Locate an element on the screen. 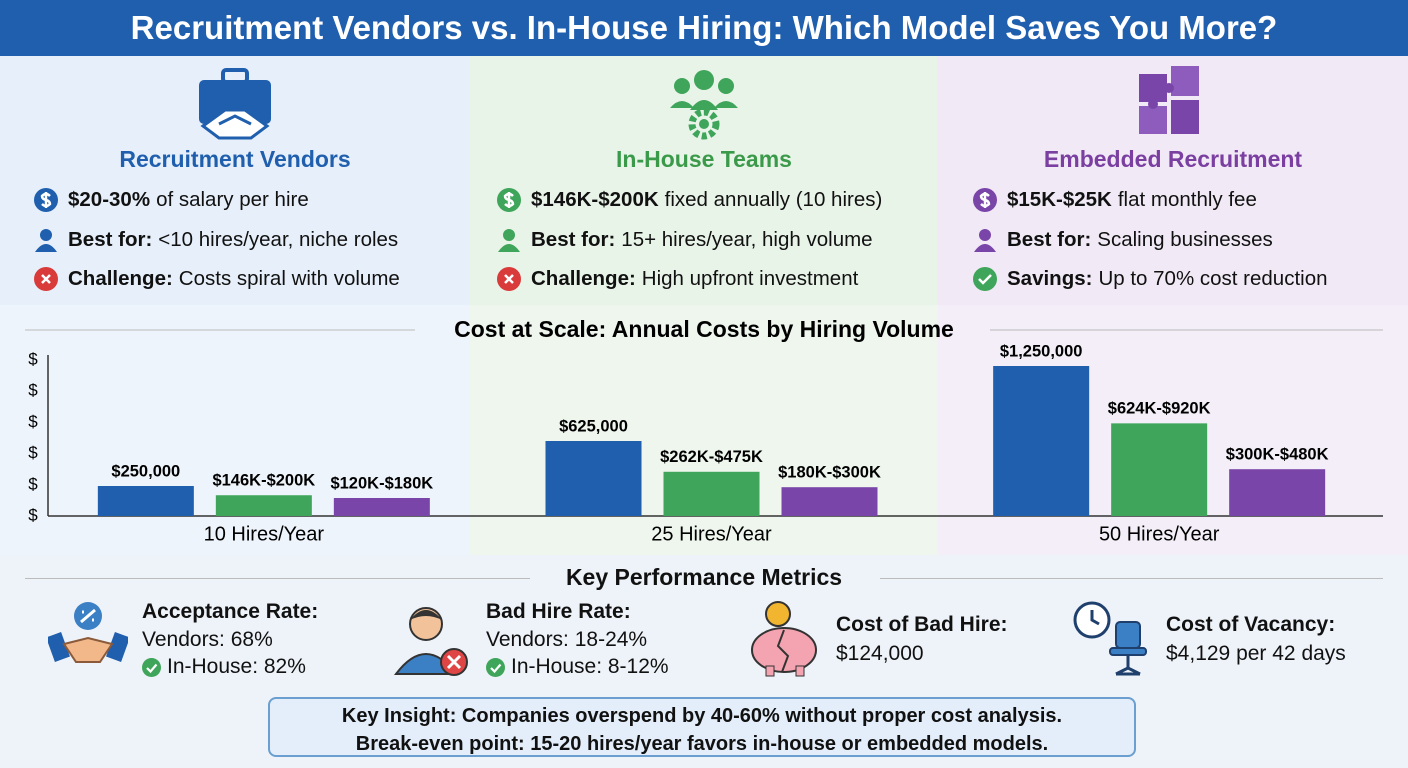 Image resolution: width=1408 pixels, height=768 pixels. row-text: Costs spiral with volume is located at coordinates (289, 278).